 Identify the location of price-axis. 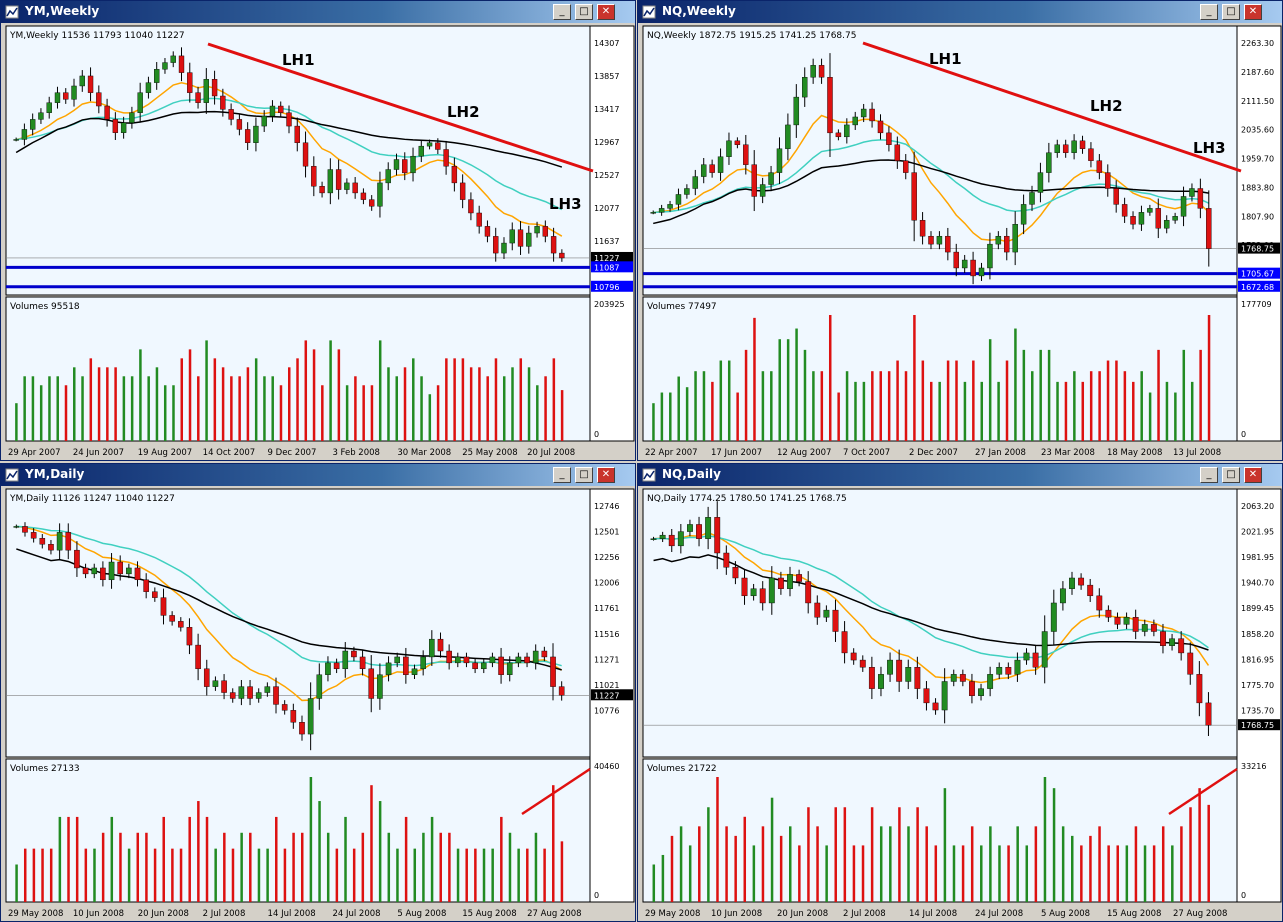
(612, 233).